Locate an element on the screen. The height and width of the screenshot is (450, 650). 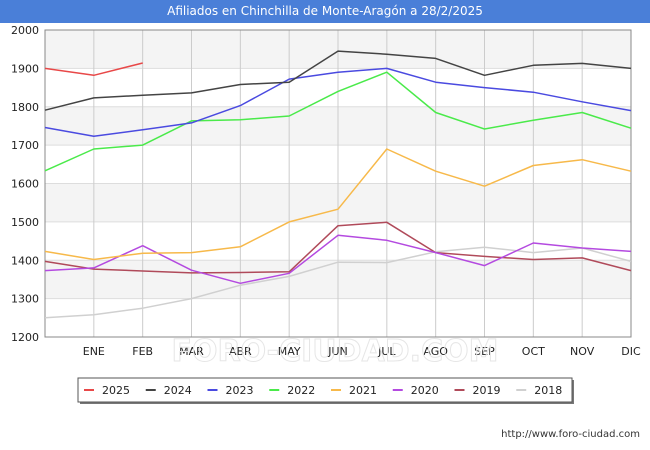
y-tick-label: 1200 is located at coordinates (25, 337).